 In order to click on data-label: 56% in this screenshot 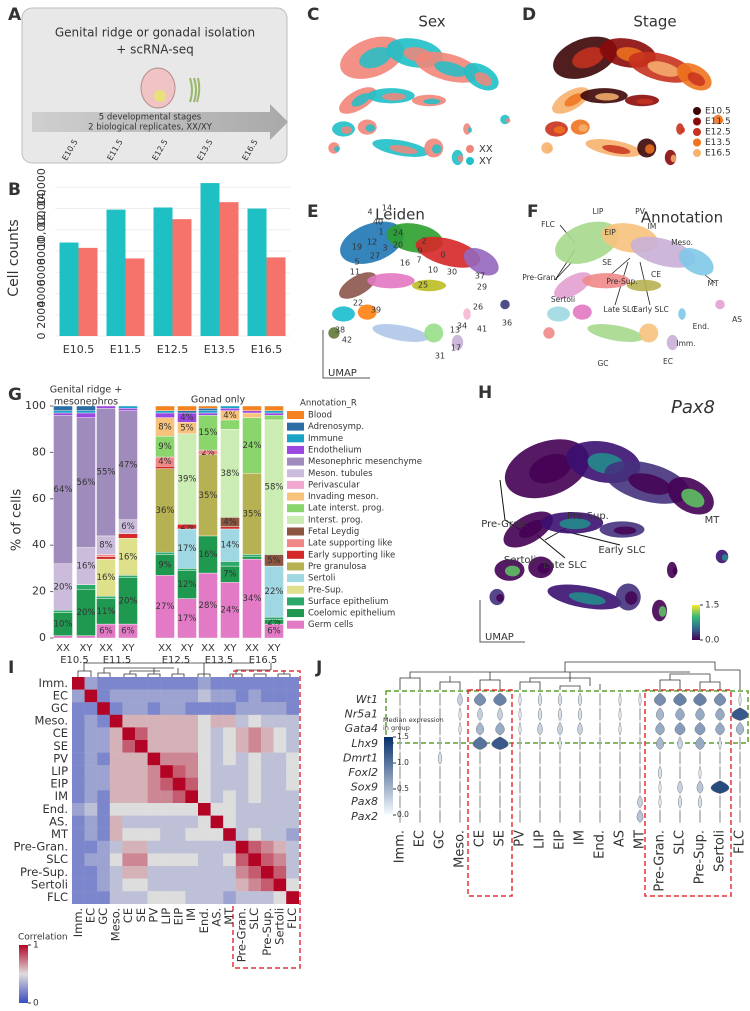, I will do `click(86, 483)`.